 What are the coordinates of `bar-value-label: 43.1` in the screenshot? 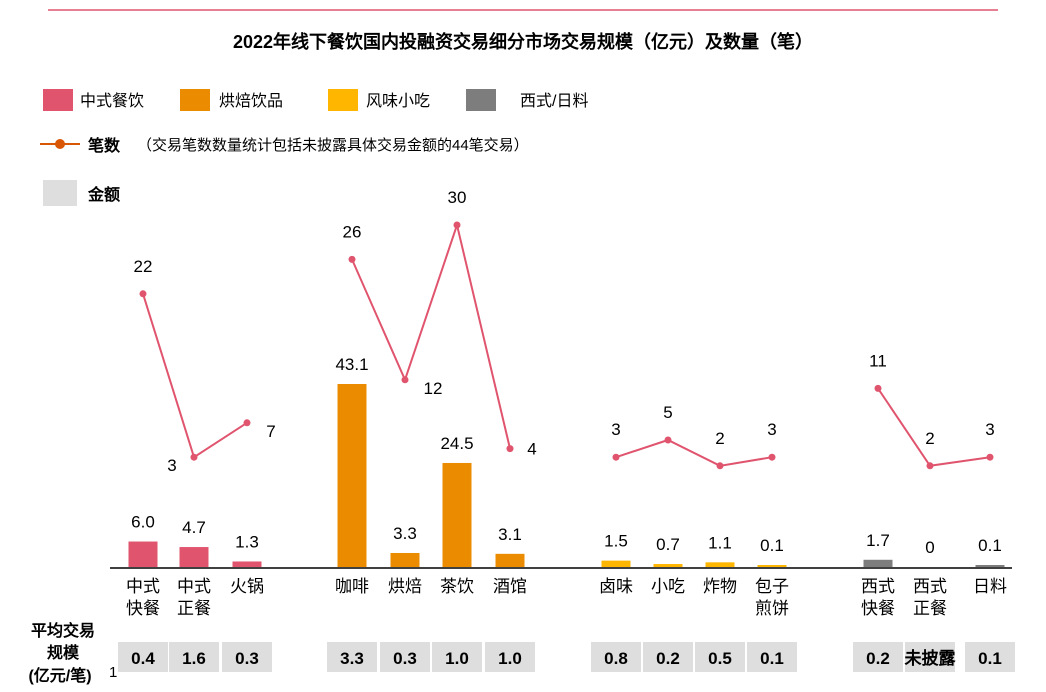 It's located at (351, 364).